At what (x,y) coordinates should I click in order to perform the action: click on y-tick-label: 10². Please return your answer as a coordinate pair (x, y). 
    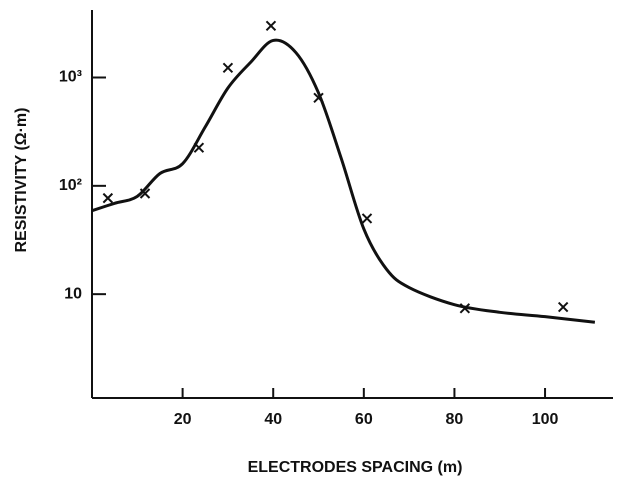
    Looking at the image, I should click on (70, 185).